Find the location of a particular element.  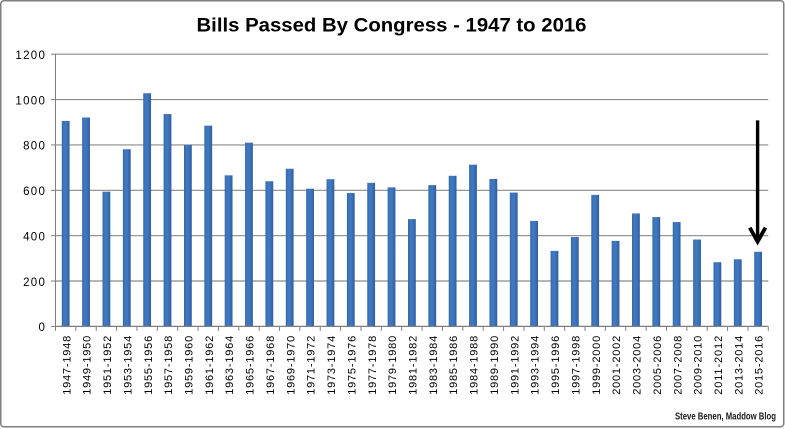

svg-text: 400 is located at coordinates (34, 237).